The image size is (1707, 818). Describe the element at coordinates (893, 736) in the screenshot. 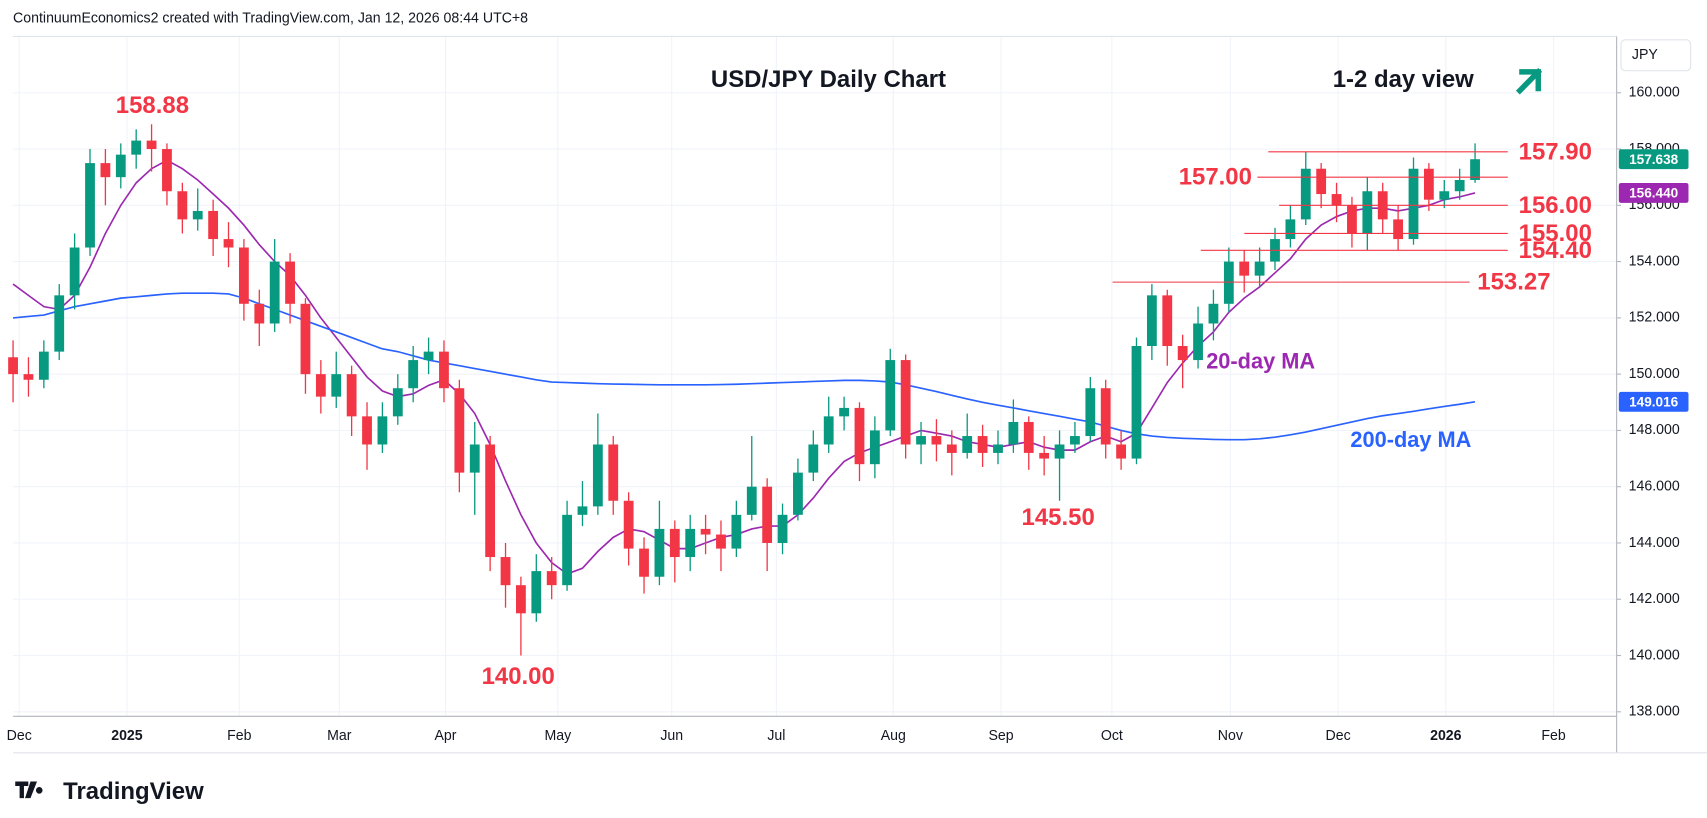

I see `x-tick-label: Aug` at that location.